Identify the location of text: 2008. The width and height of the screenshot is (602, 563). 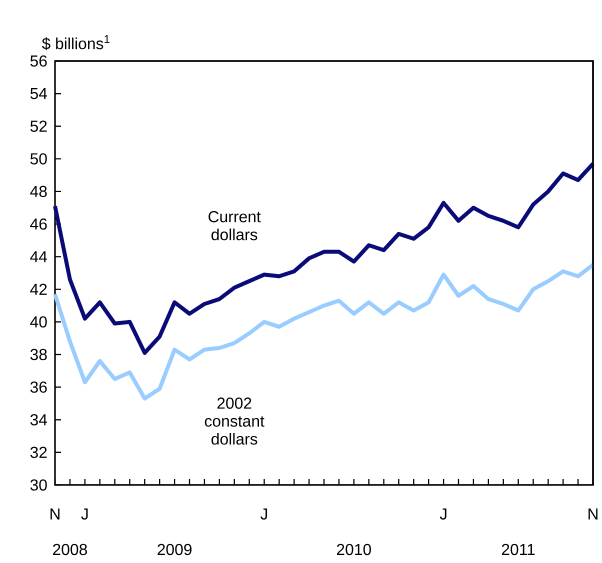
(70, 550).